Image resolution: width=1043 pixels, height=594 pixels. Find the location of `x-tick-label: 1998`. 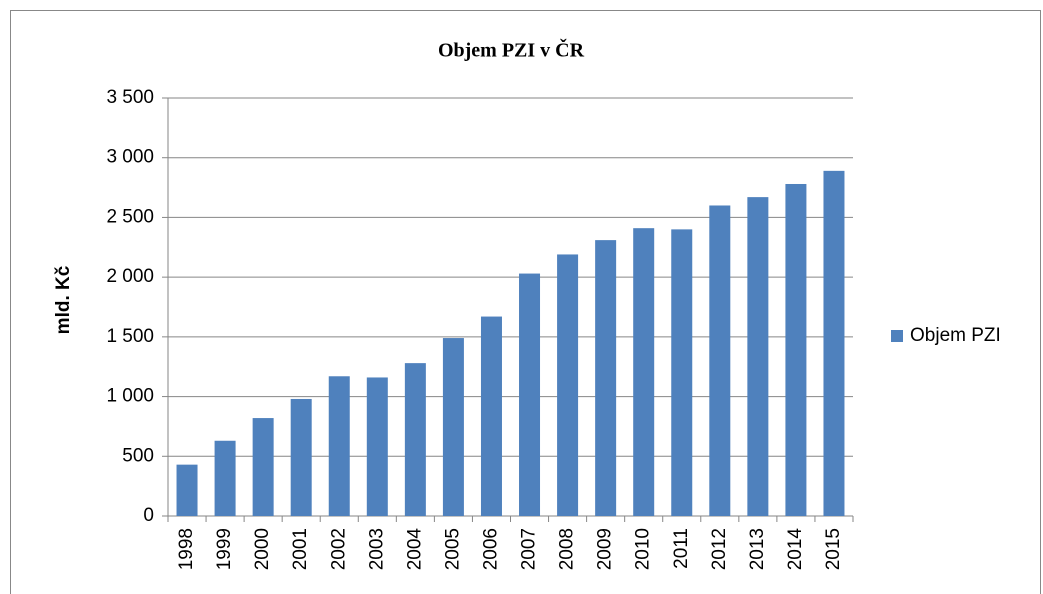

x-tick-label: 1998 is located at coordinates (186, 549).